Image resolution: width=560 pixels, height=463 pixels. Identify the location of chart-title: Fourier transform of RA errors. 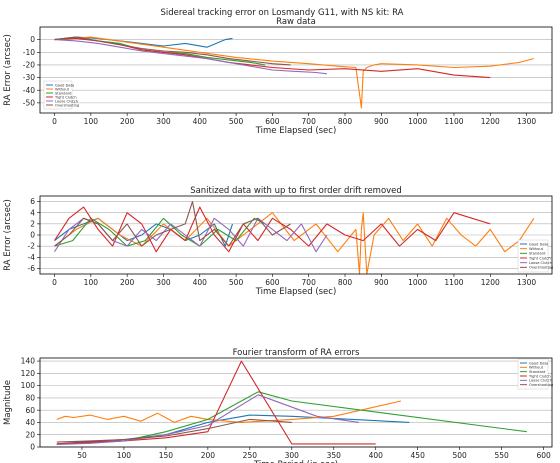
(296, 353).